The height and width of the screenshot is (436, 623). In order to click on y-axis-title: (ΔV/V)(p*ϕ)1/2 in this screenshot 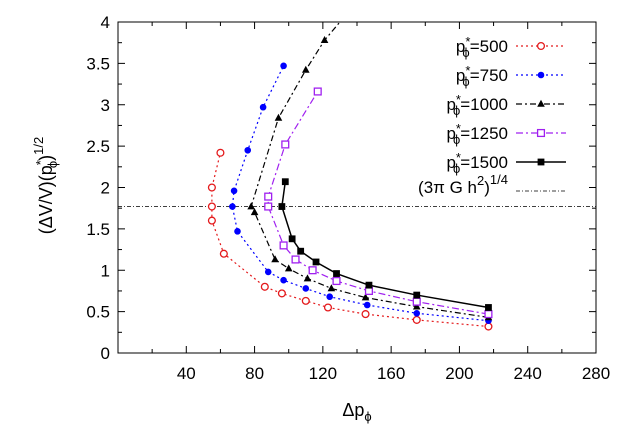, I will do `click(45, 185)`.